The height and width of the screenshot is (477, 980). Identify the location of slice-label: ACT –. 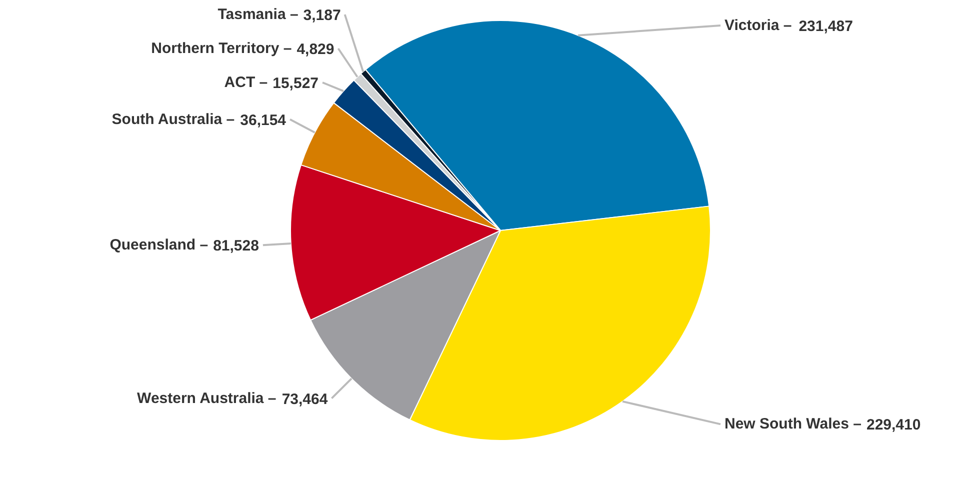
(246, 82).